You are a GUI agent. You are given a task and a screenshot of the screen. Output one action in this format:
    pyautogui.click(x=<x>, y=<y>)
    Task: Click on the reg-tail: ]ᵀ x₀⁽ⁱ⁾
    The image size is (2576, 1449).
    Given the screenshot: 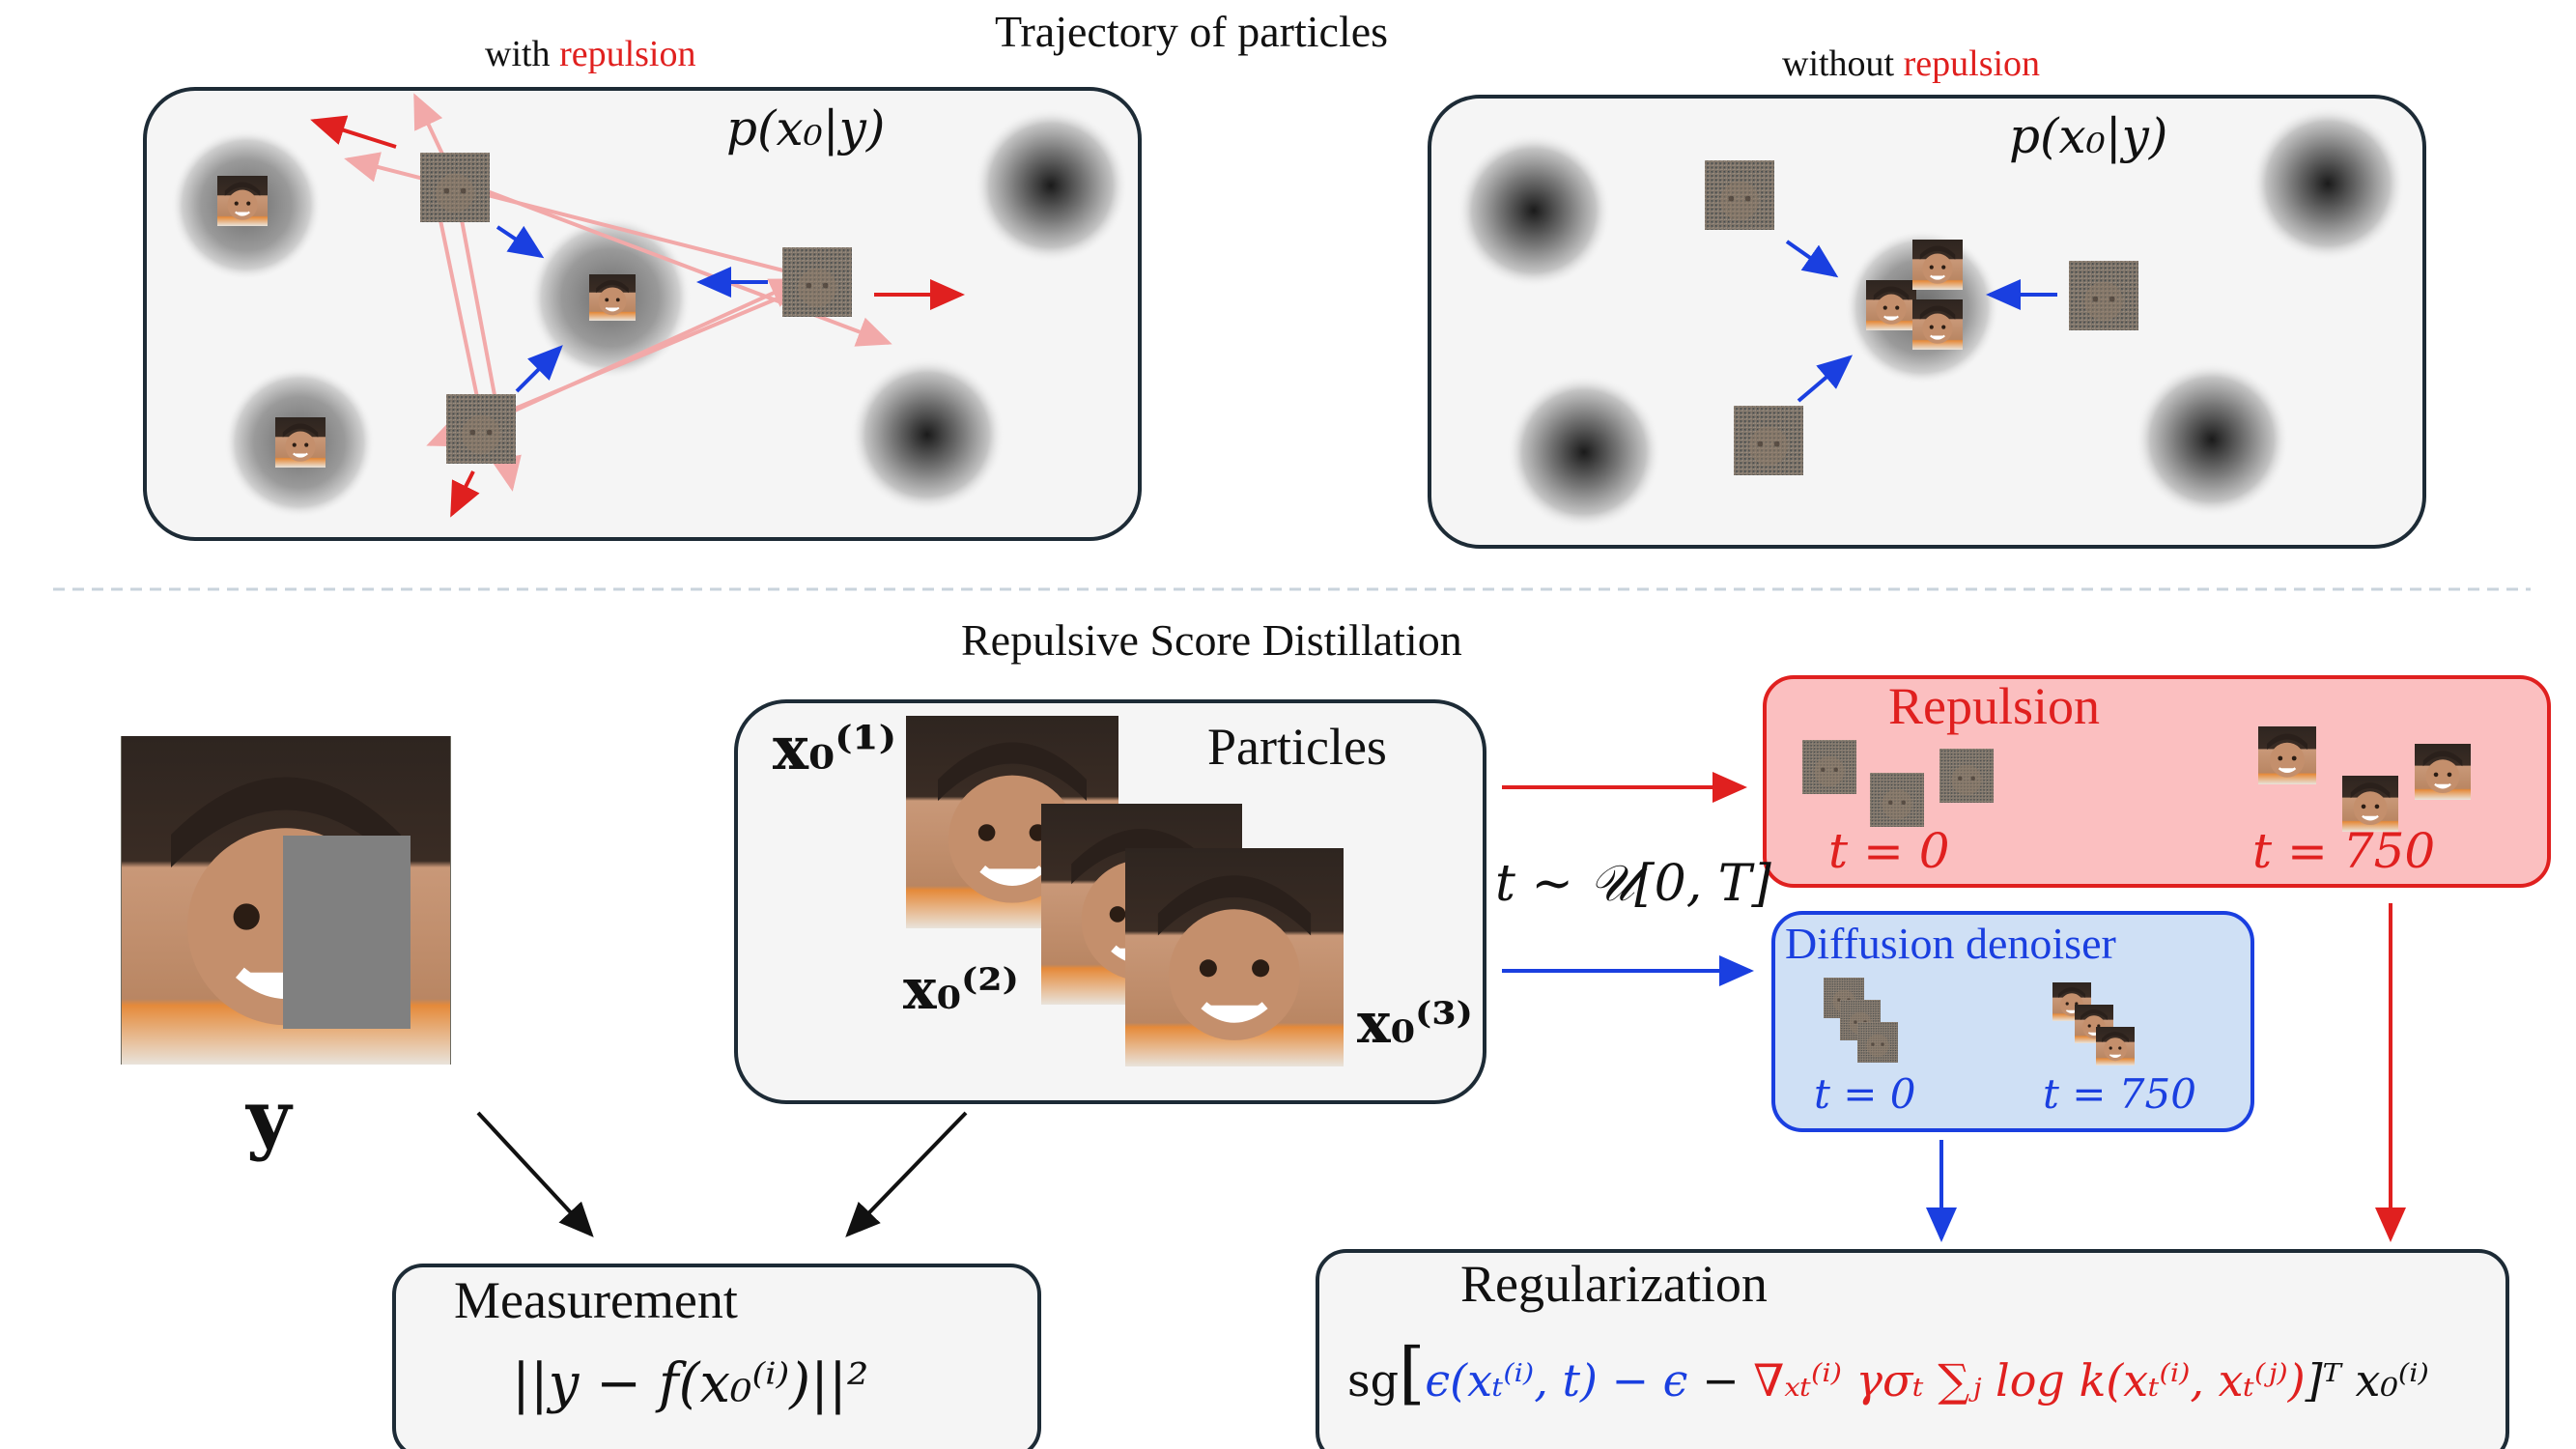 What is the action you would take?
    pyautogui.click(x=2367, y=1380)
    